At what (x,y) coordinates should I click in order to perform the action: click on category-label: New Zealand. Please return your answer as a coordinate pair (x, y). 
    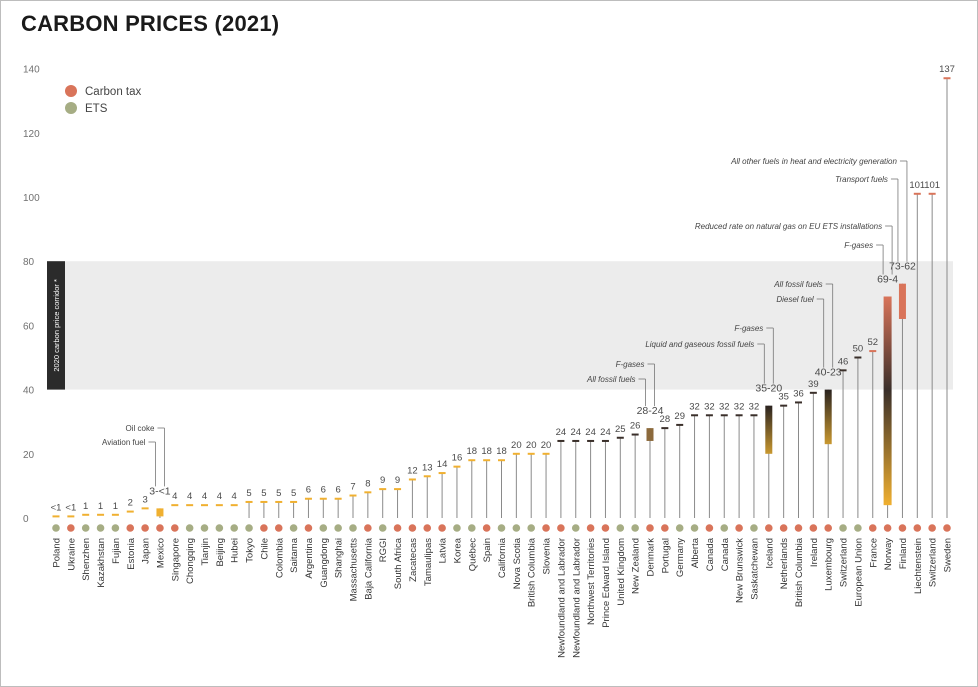
    Looking at the image, I should click on (636, 566).